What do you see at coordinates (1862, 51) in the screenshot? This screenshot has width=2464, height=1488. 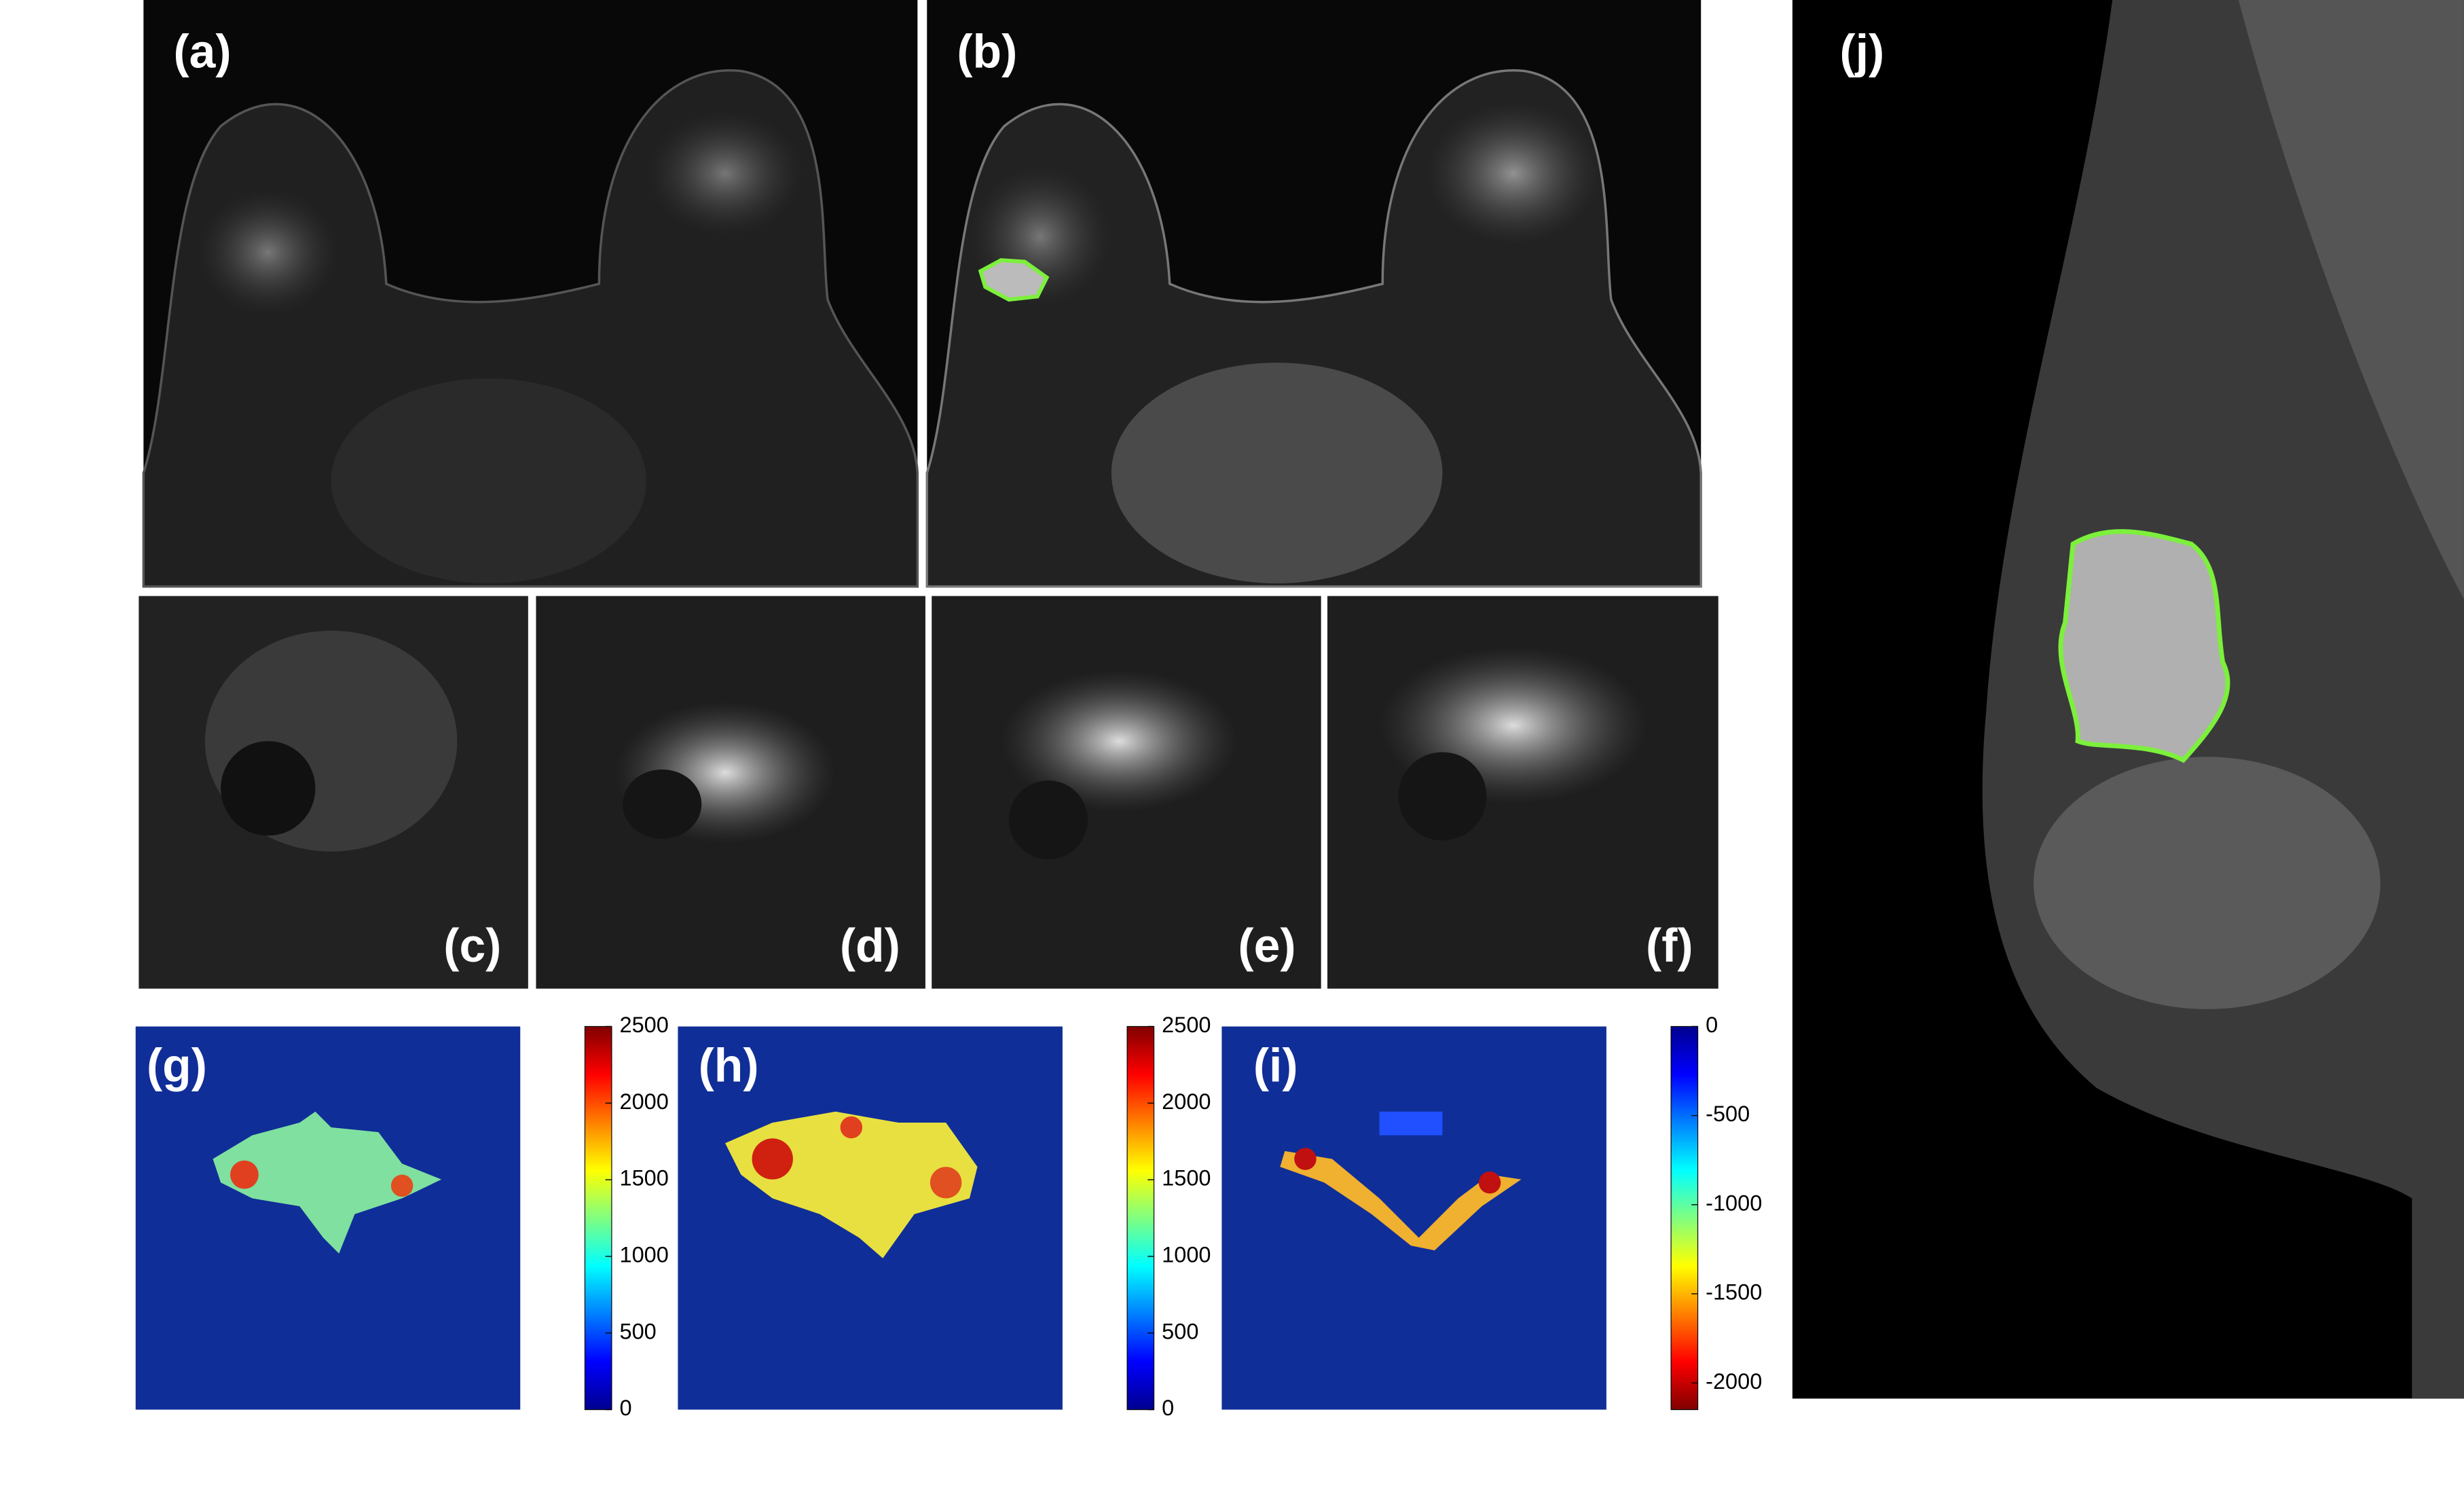 I see `panel-label: (j)` at bounding box center [1862, 51].